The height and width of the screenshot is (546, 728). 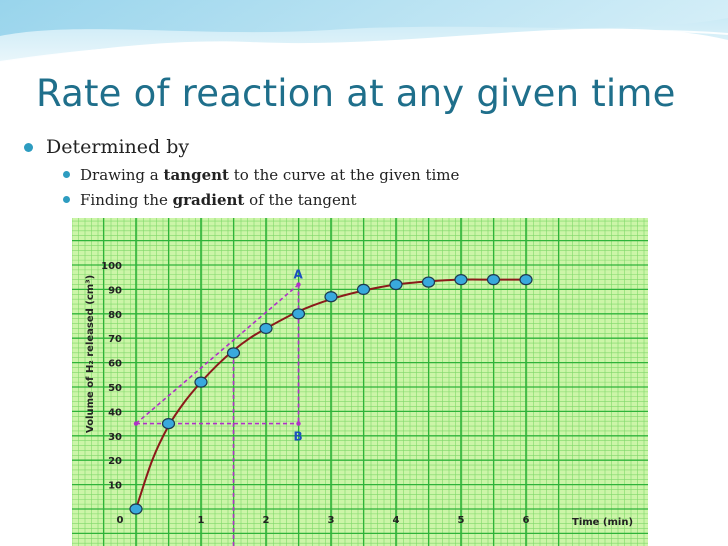 What do you see at coordinates (300, 200) in the screenshot?
I see `sub-bullet-text-2b: of the tangent` at bounding box center [300, 200].